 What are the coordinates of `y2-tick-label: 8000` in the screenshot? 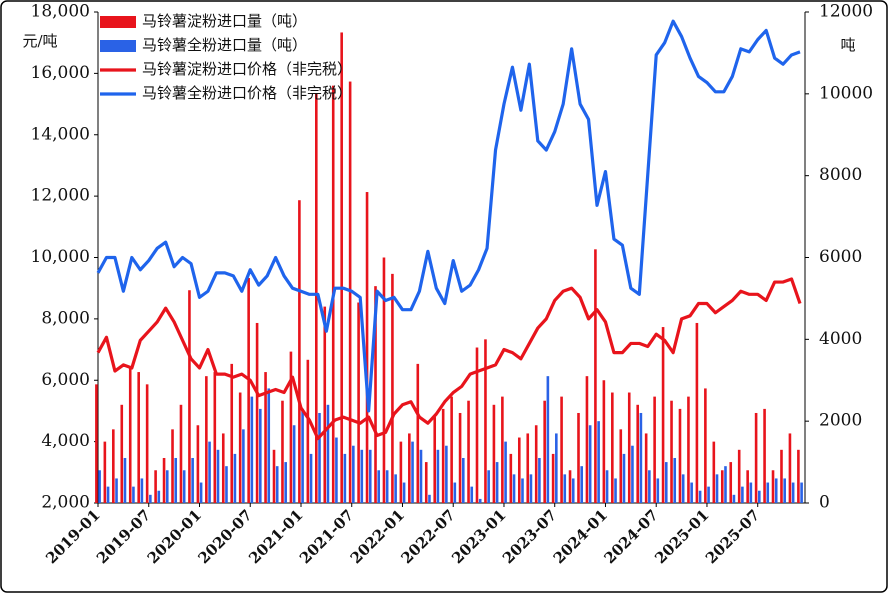 It's located at (840, 175).